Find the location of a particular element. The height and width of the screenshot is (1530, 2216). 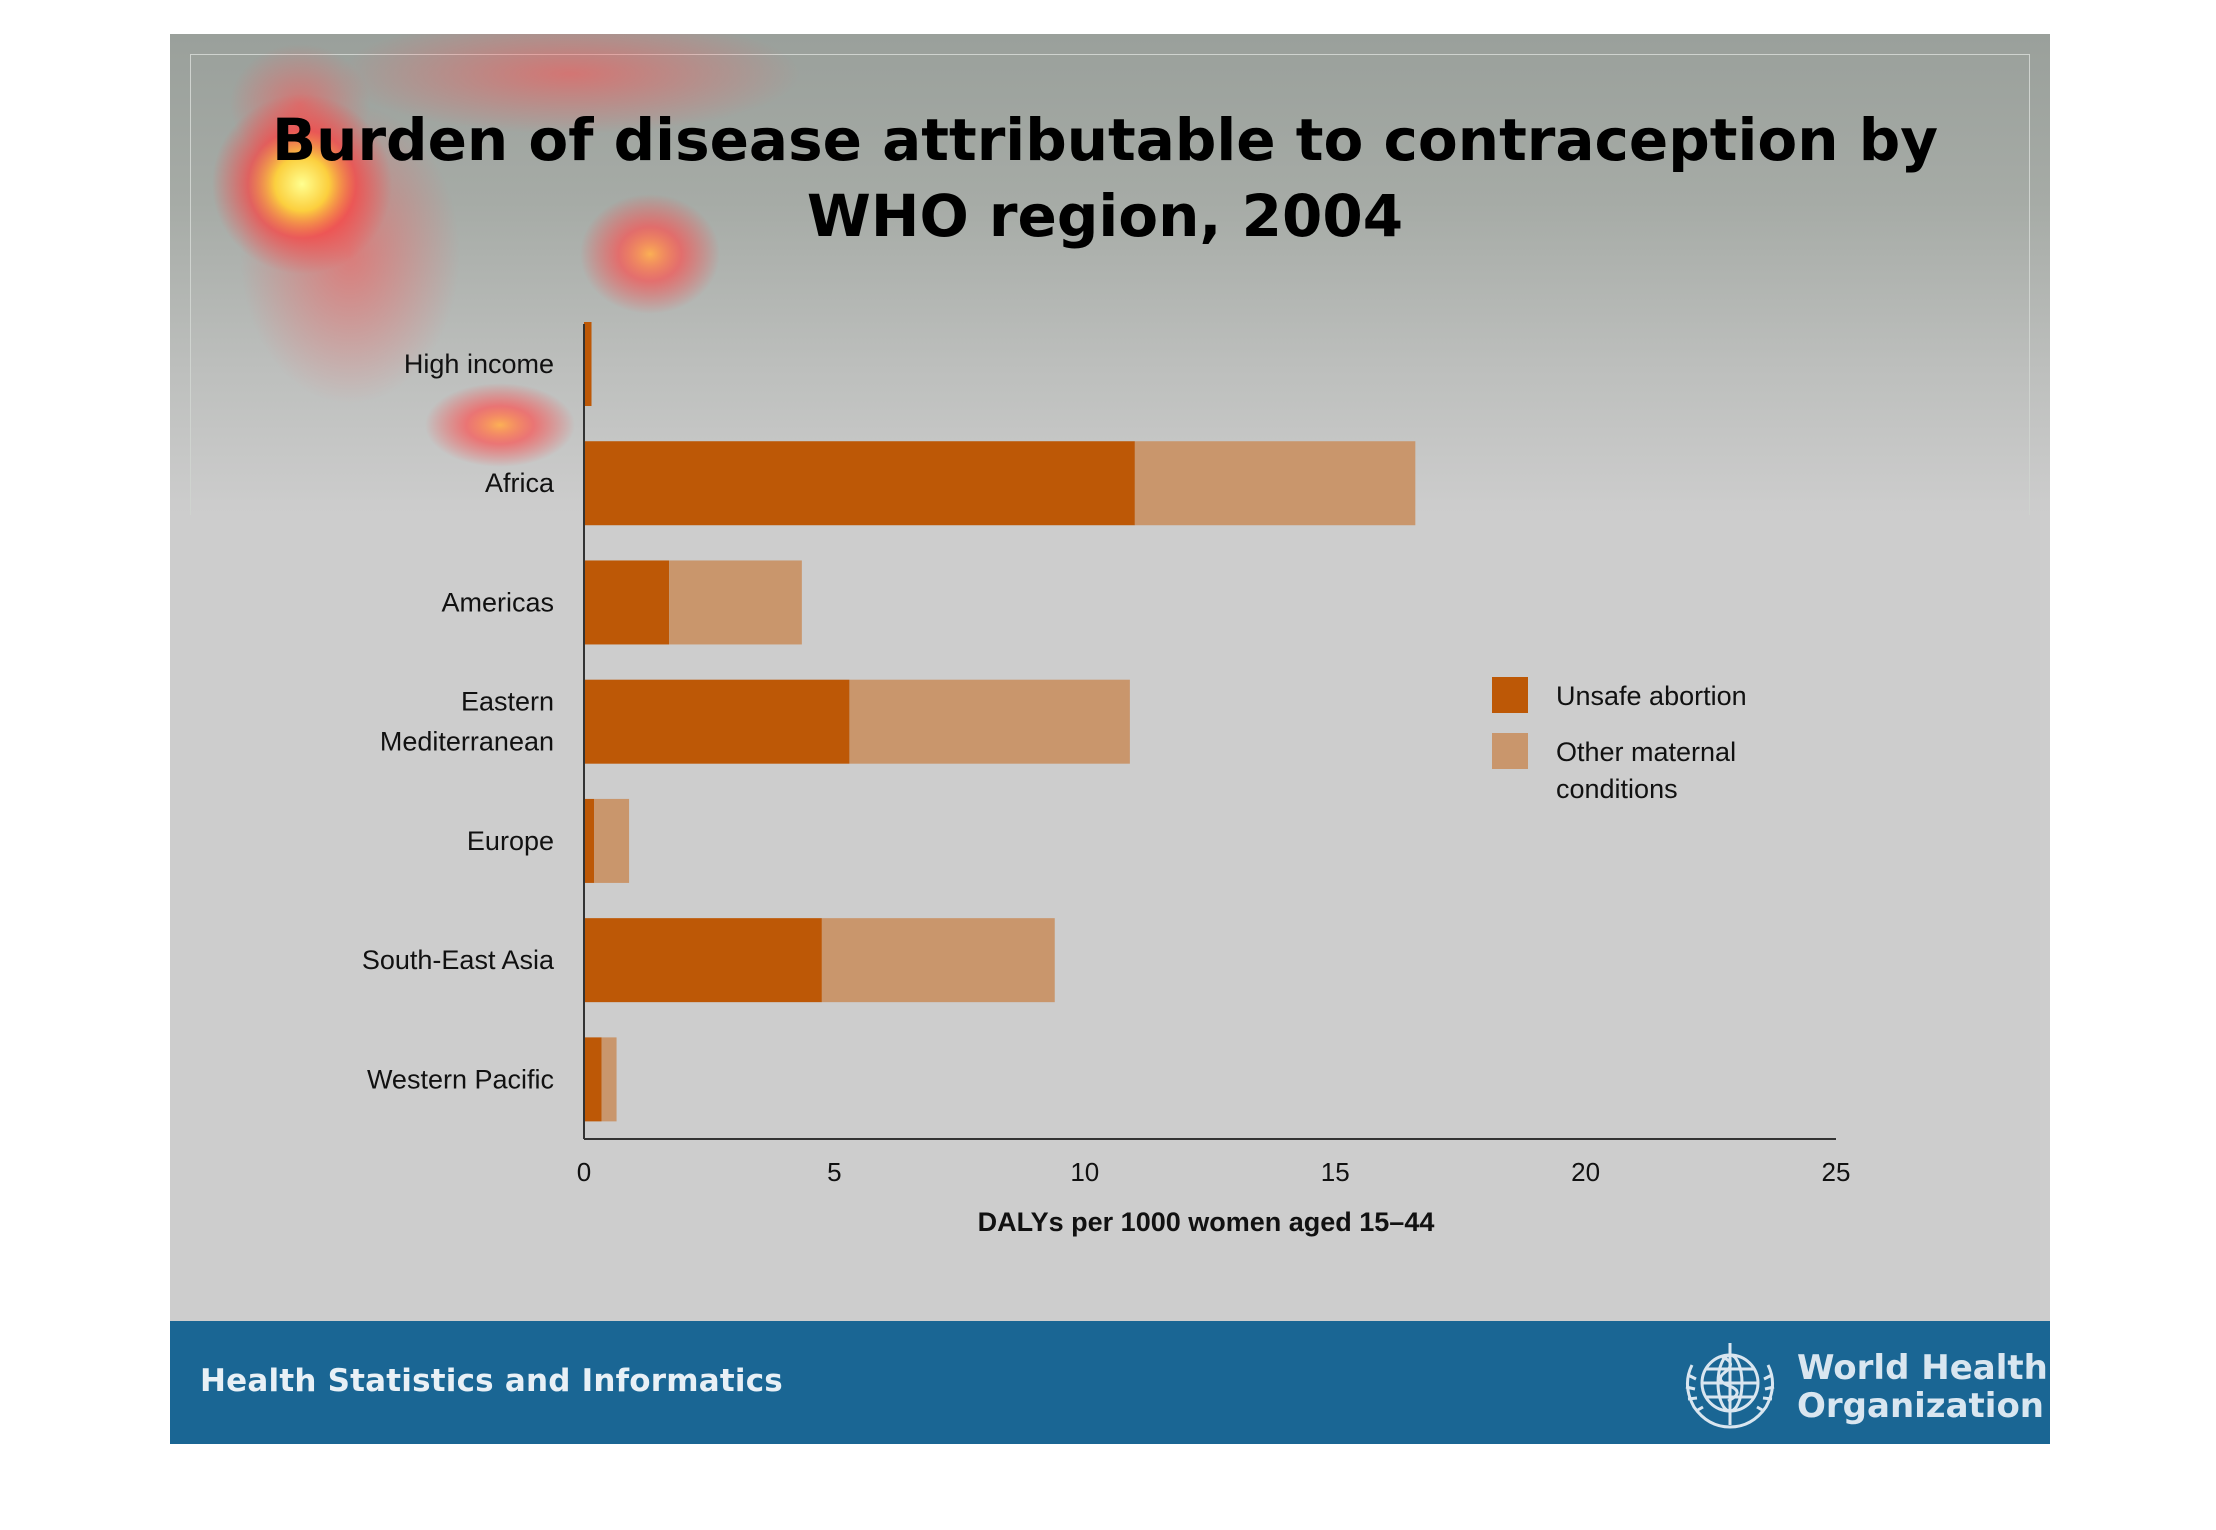

who-logo-text: World Health Organization is located at coordinates (1922, 1387).